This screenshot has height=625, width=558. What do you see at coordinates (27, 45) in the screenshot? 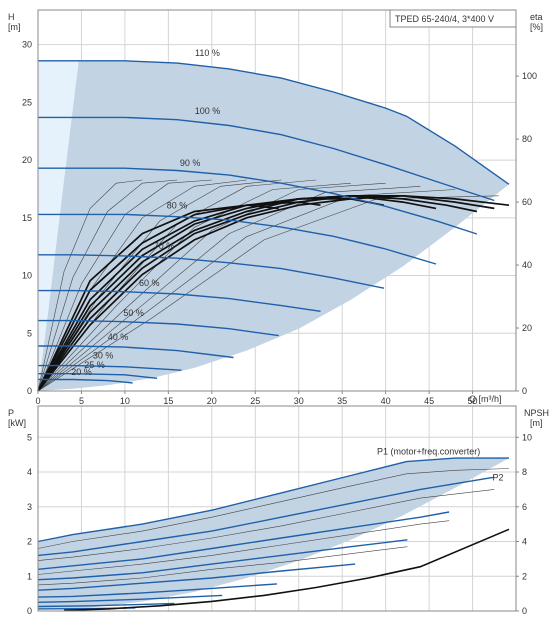
I see `top-y-left-tick-30: 30` at bounding box center [27, 45].